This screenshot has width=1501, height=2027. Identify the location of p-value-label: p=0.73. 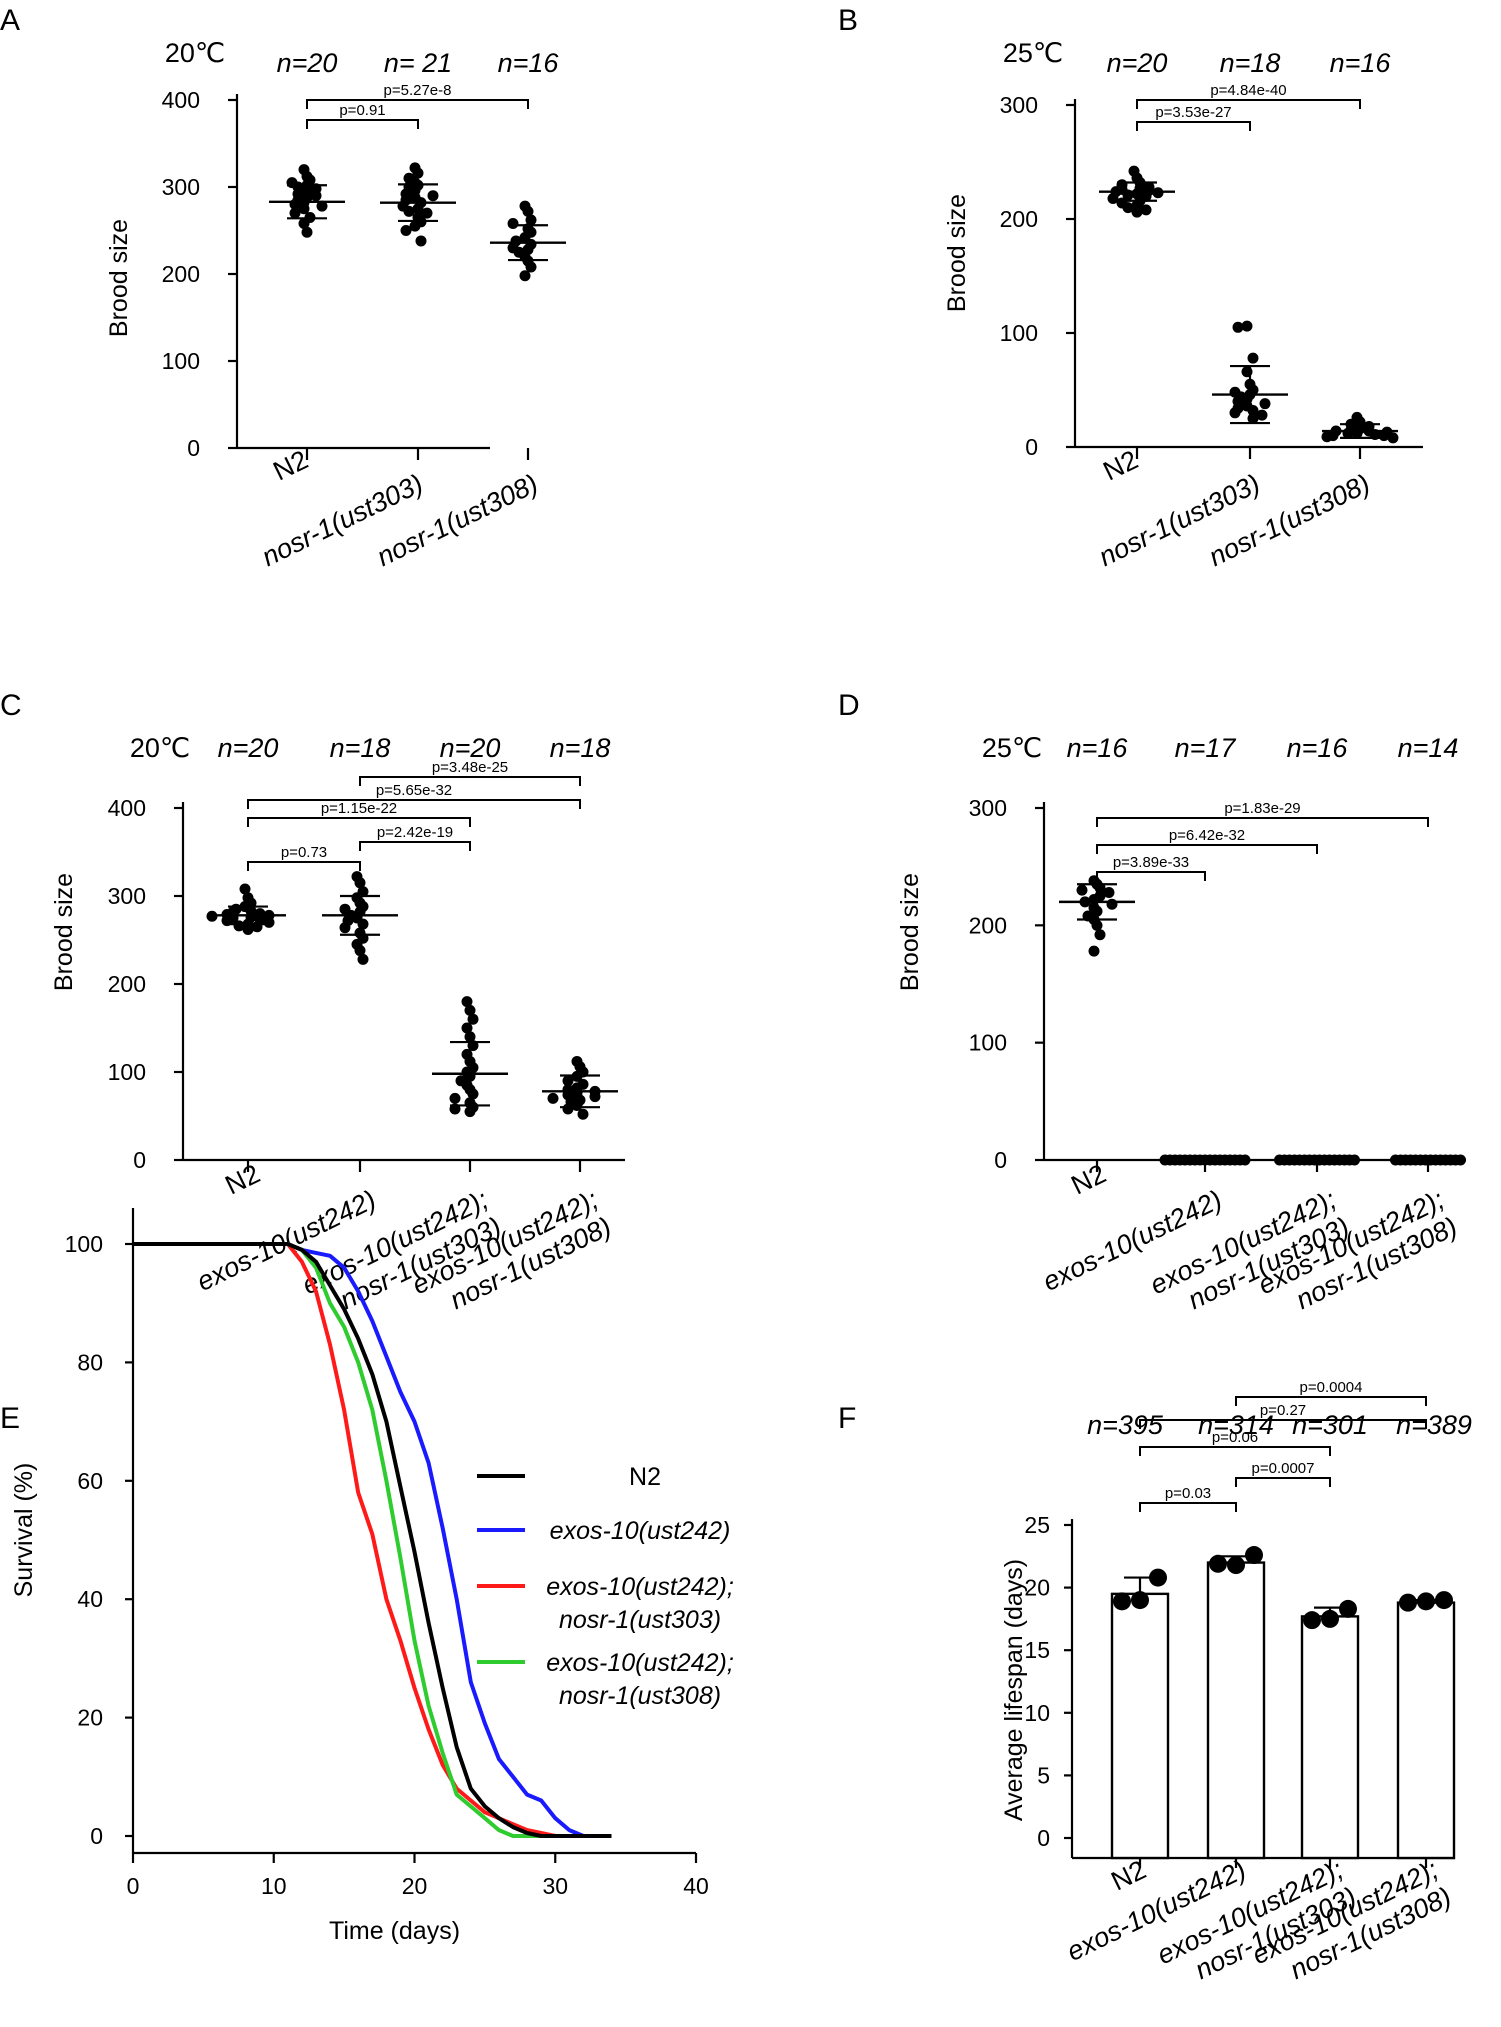
(304, 852).